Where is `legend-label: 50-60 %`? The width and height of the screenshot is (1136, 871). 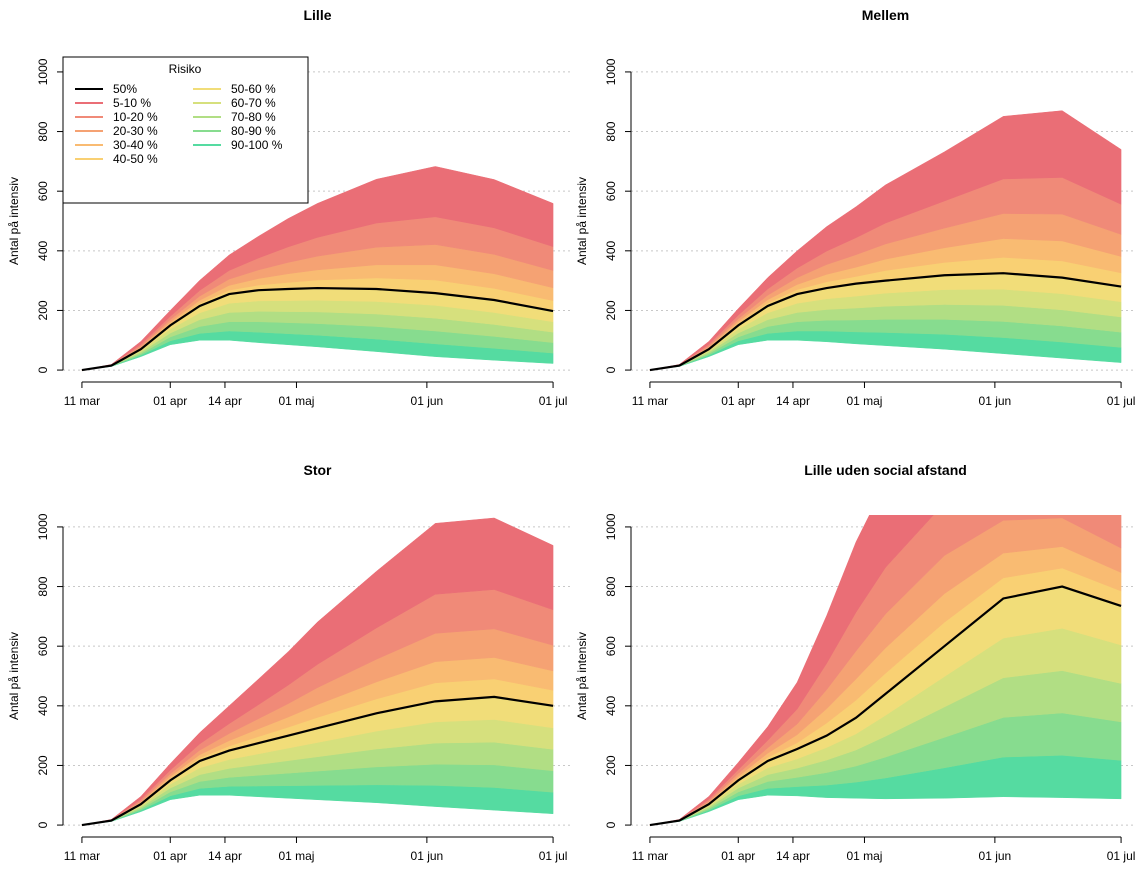
legend-label: 50-60 % is located at coordinates (253, 89).